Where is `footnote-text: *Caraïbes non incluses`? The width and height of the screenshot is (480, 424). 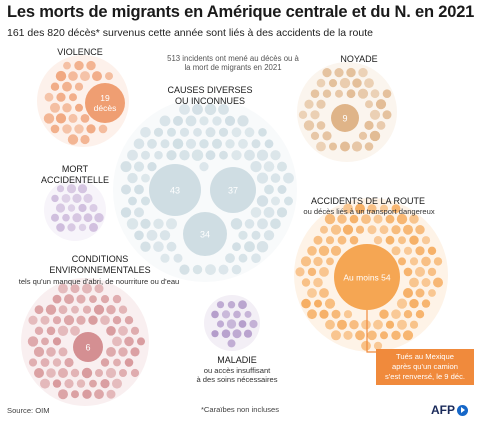 footnote-text: *Caraïbes non incluses is located at coordinates (240, 409).